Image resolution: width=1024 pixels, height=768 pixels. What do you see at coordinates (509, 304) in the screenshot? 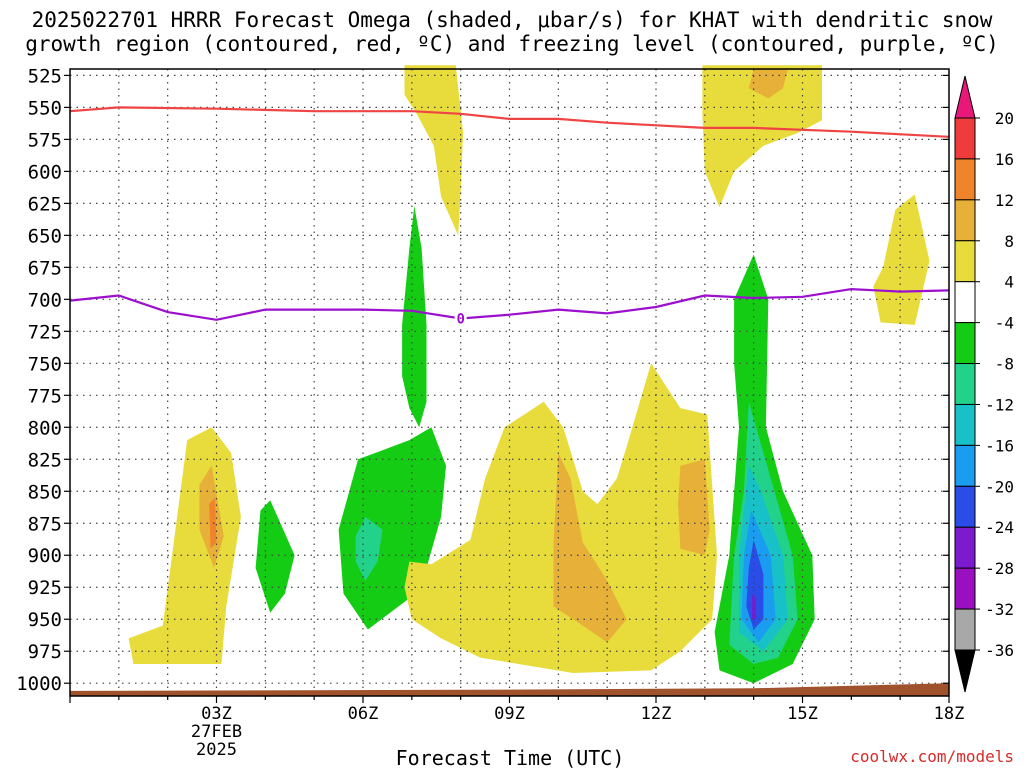
I see `freezing-level-line` at bounding box center [509, 304].